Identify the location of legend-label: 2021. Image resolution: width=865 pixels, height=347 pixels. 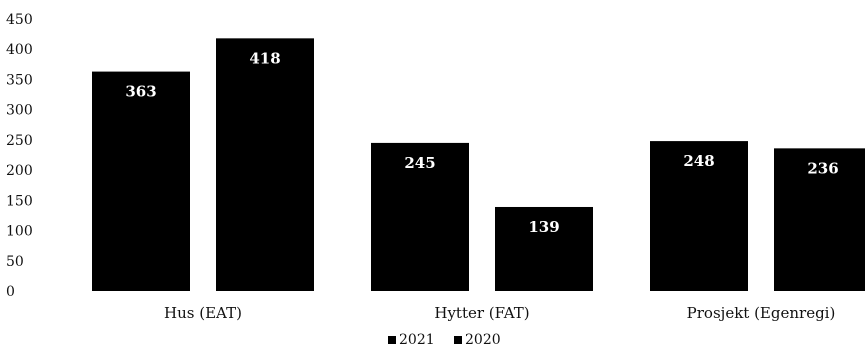
(417, 339).